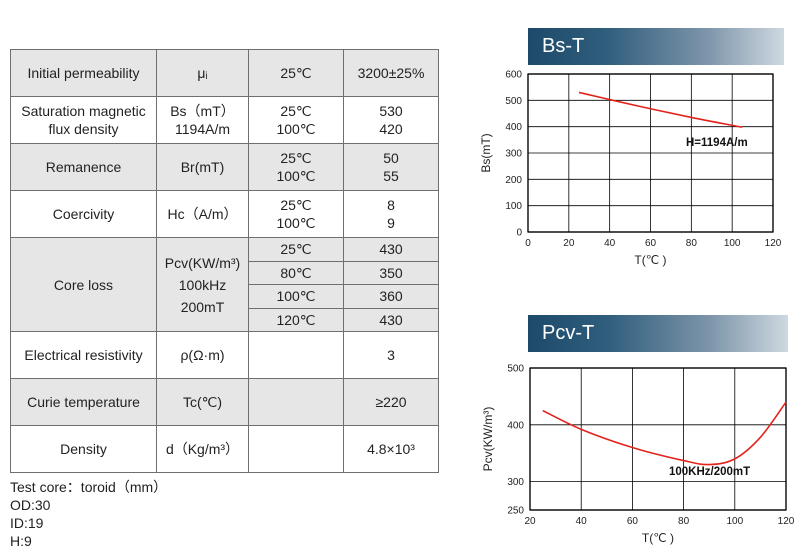 The image size is (800, 550). I want to click on property-cell: Density, so click(83, 449).